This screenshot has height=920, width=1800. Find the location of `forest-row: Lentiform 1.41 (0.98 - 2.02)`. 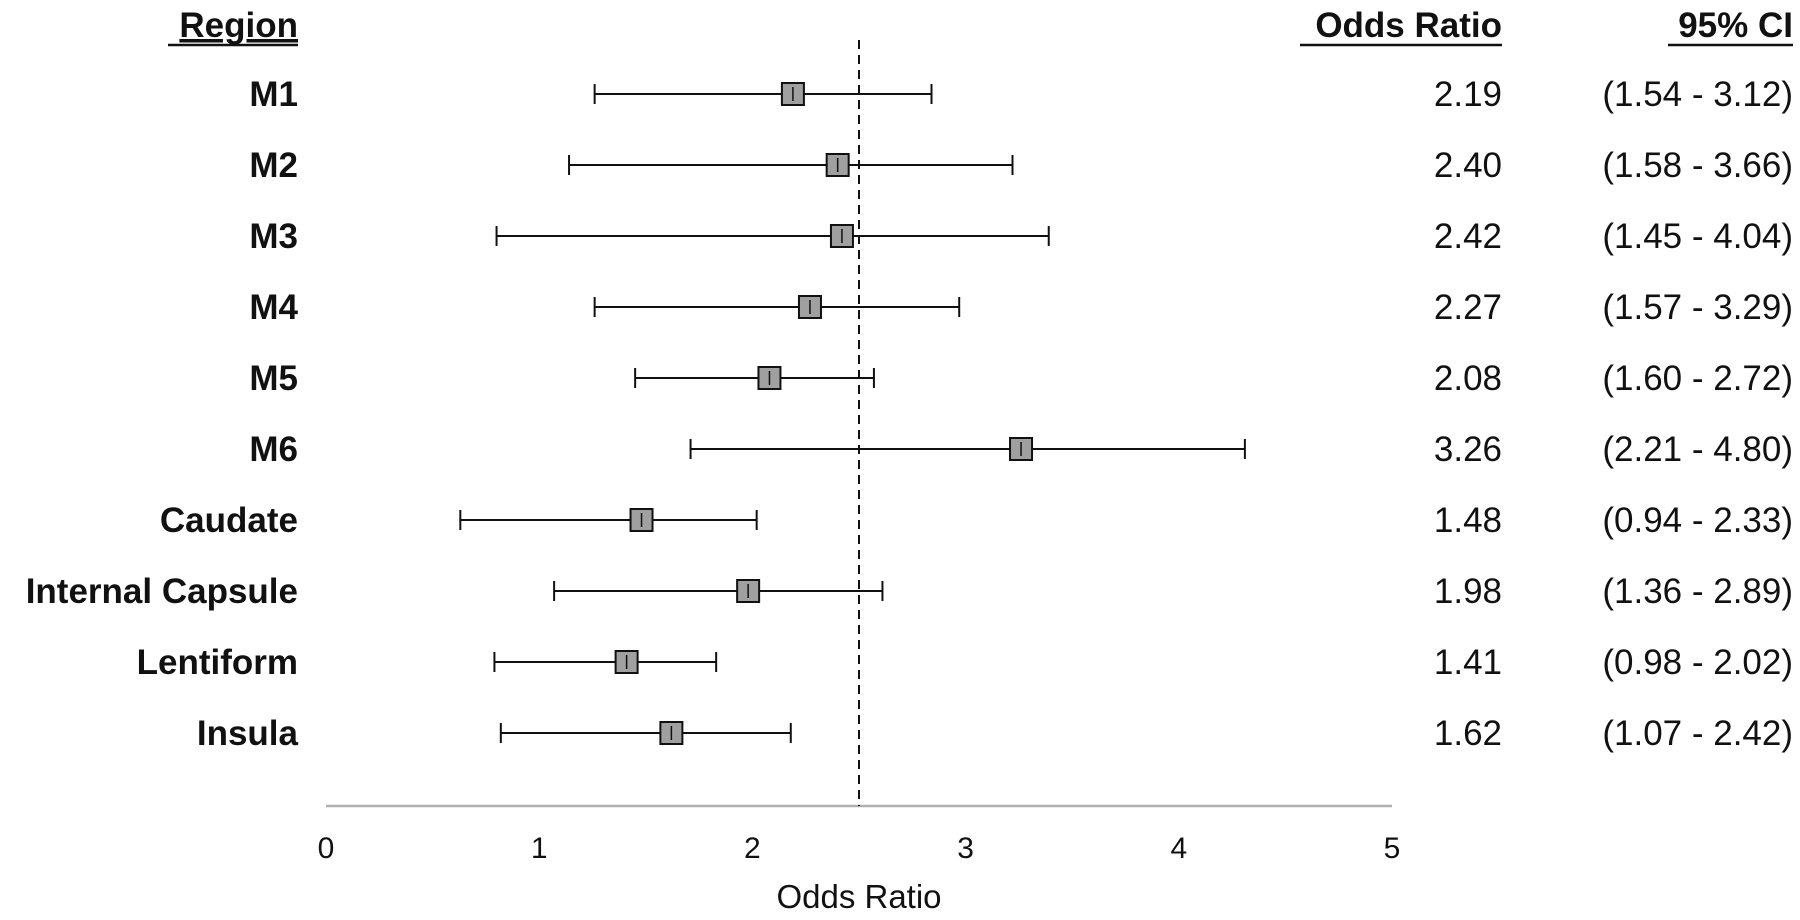

forest-row: Lentiform 1.41 (0.98 - 2.02) is located at coordinates (965, 662).